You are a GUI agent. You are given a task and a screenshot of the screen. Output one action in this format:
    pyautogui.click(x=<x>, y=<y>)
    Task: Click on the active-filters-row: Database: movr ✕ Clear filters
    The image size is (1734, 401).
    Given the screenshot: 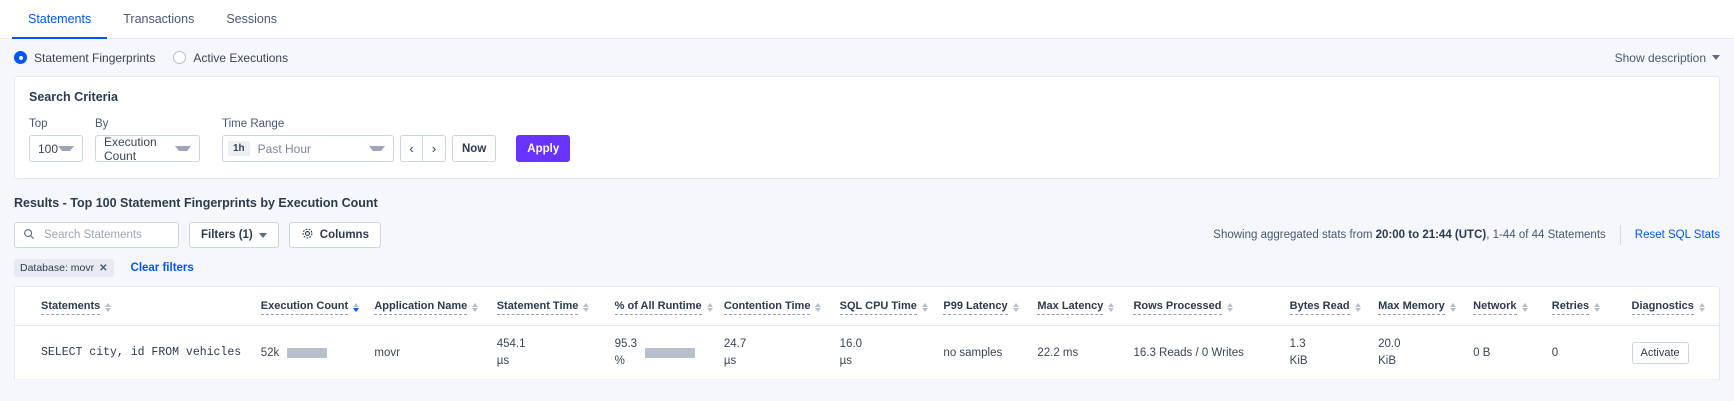 What is the action you would take?
    pyautogui.click(x=867, y=262)
    